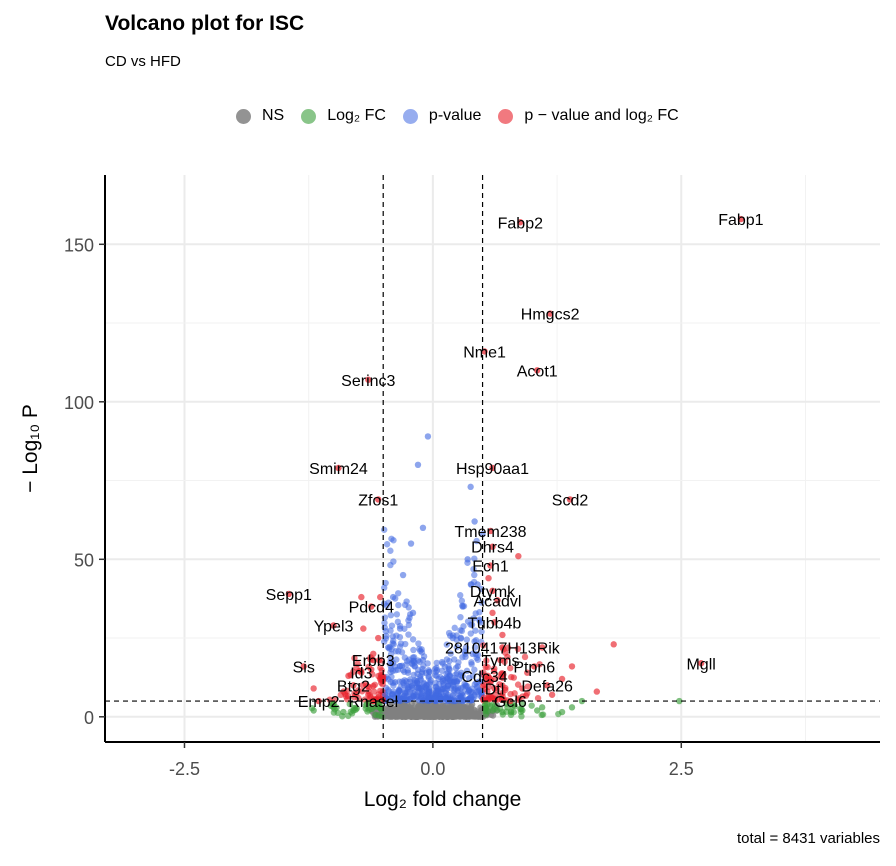 The height and width of the screenshot is (866, 896). What do you see at coordinates (681, 769) in the screenshot?
I see `x-tick-label: 2.5` at bounding box center [681, 769].